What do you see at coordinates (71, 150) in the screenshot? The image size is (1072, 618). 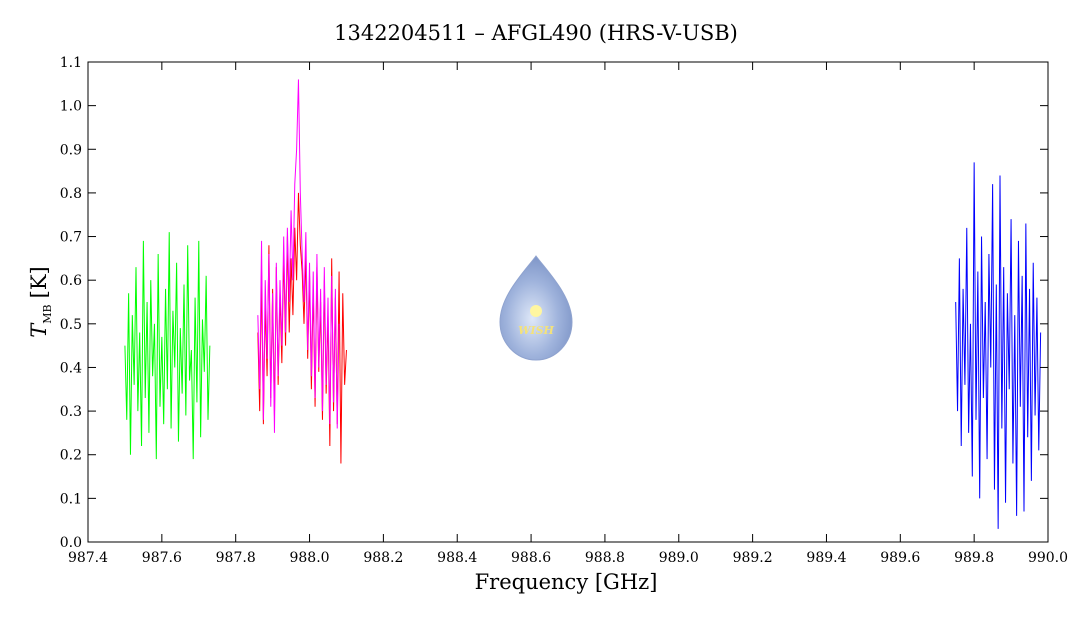 I see `y-tick-label: 0.9` at bounding box center [71, 150].